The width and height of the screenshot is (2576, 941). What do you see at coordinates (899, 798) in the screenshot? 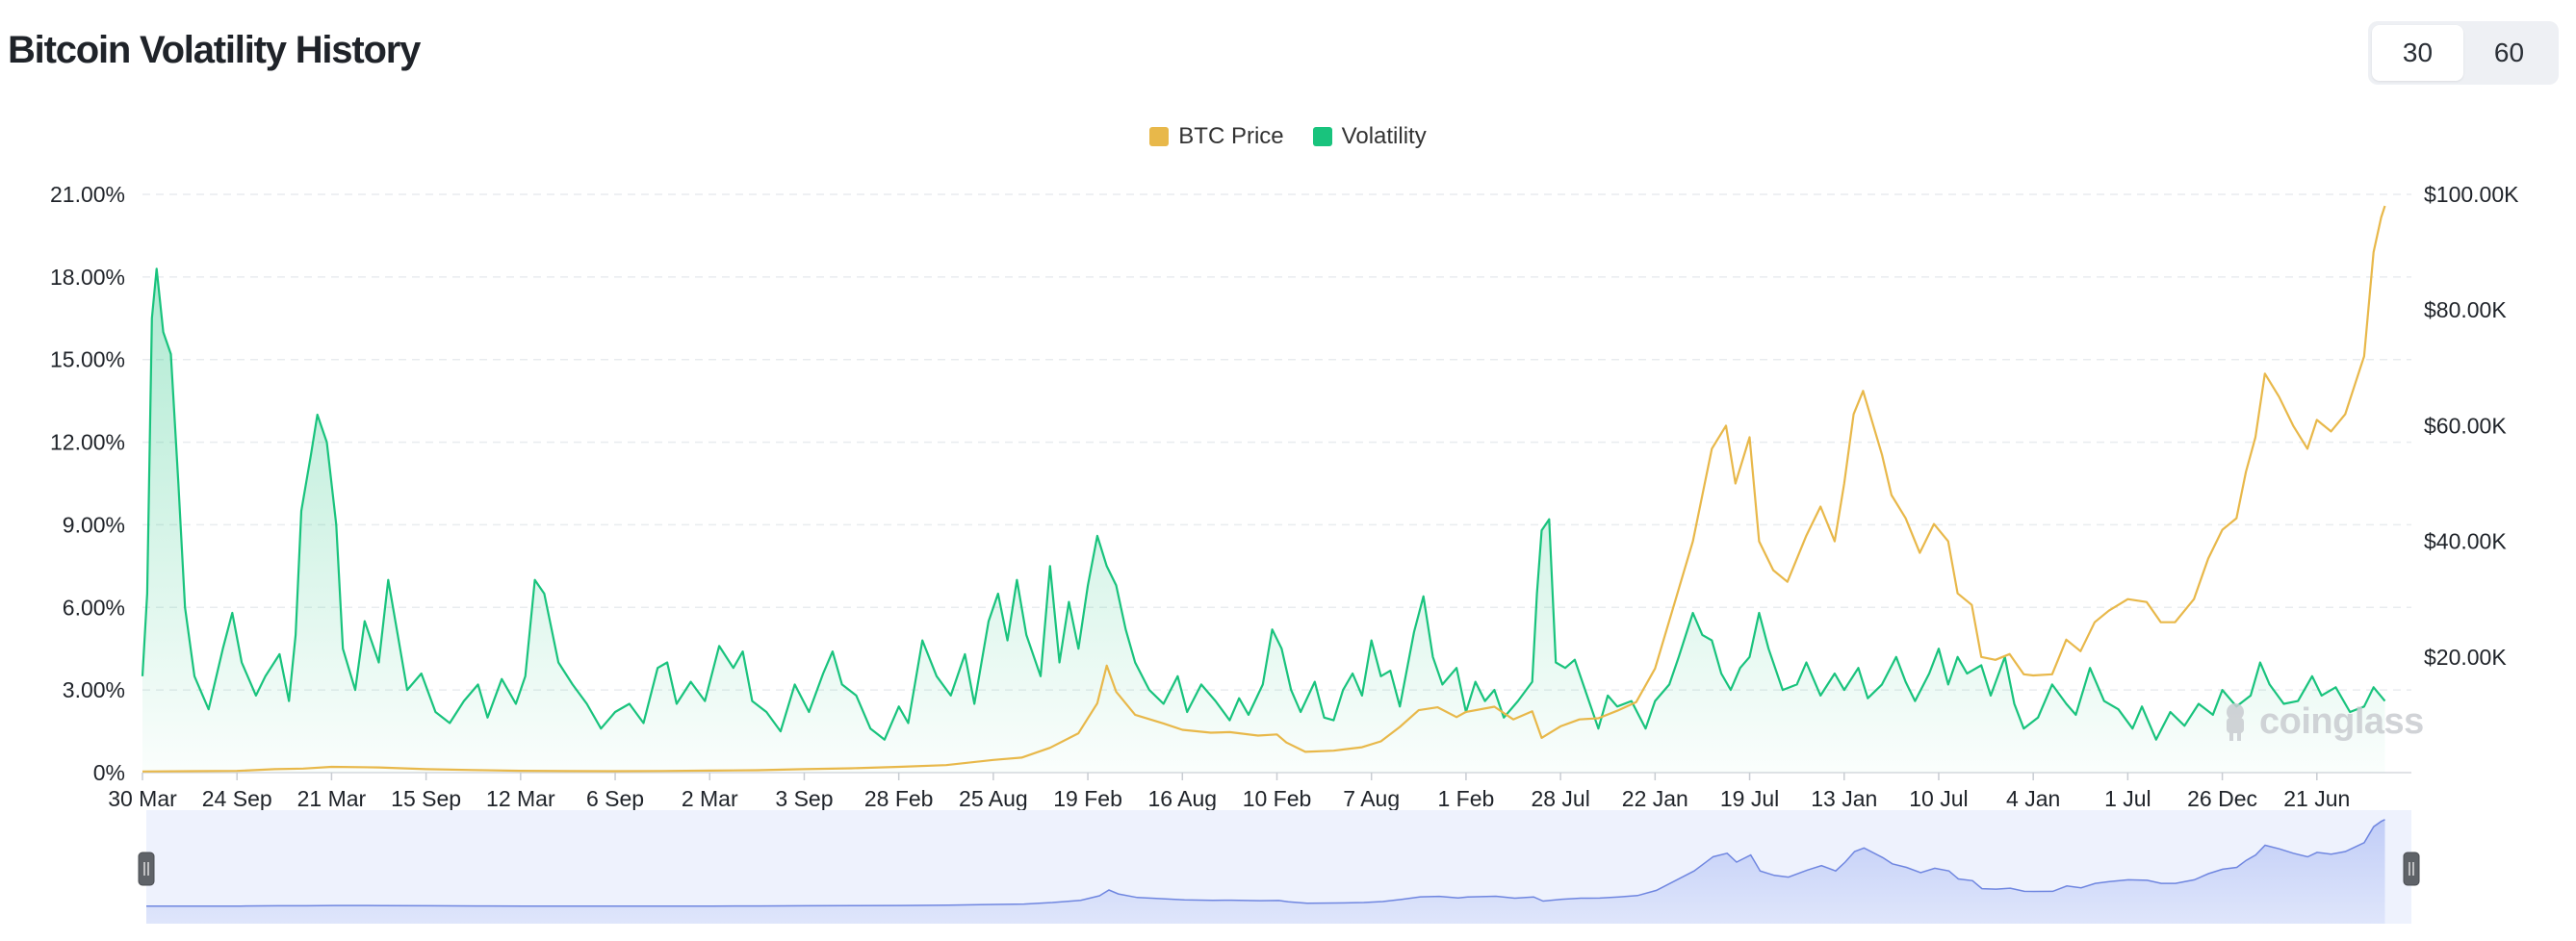
I see `x-tick-label: 28 Feb` at bounding box center [899, 798].